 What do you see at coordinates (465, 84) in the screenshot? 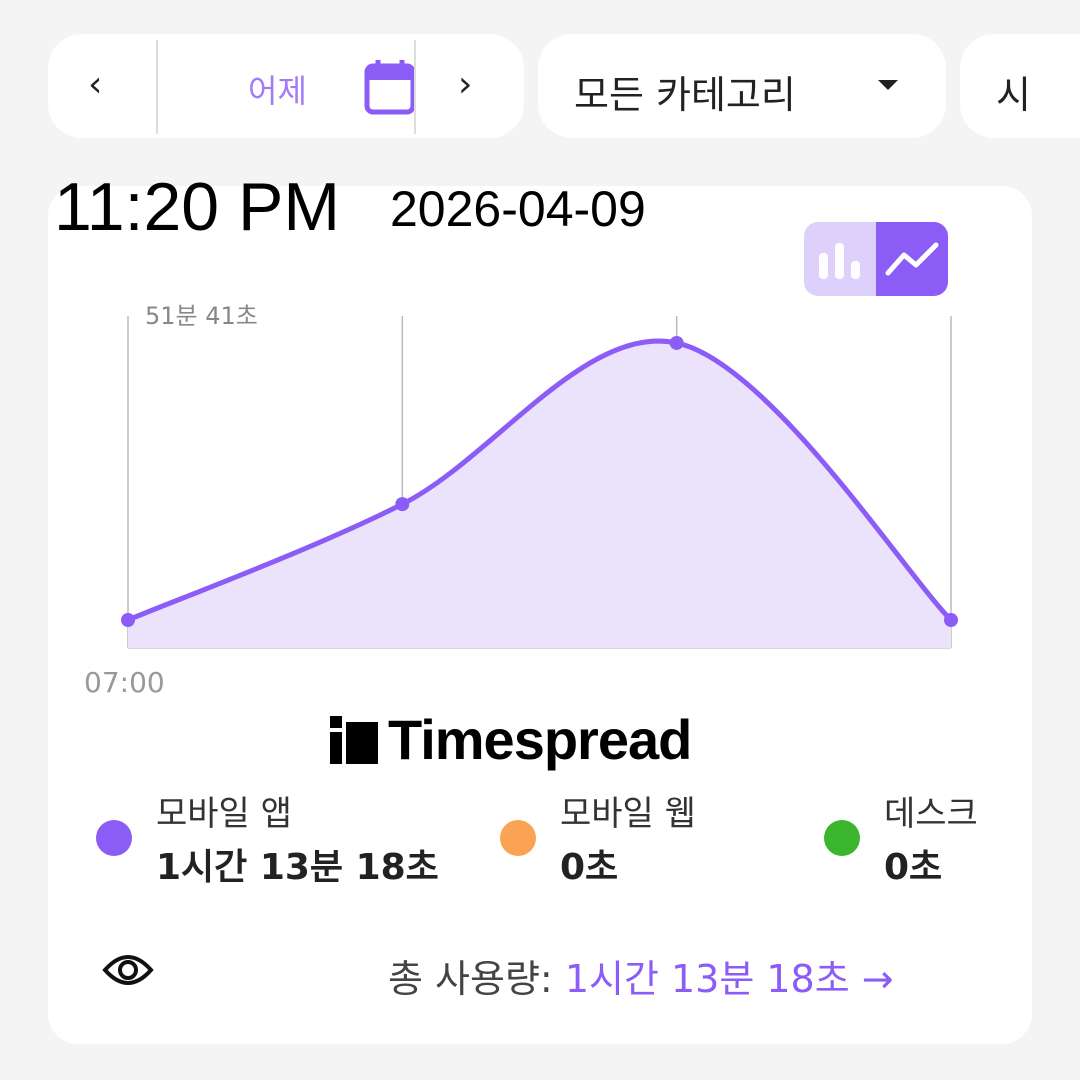
I see `next-day-button: ›` at bounding box center [465, 84].